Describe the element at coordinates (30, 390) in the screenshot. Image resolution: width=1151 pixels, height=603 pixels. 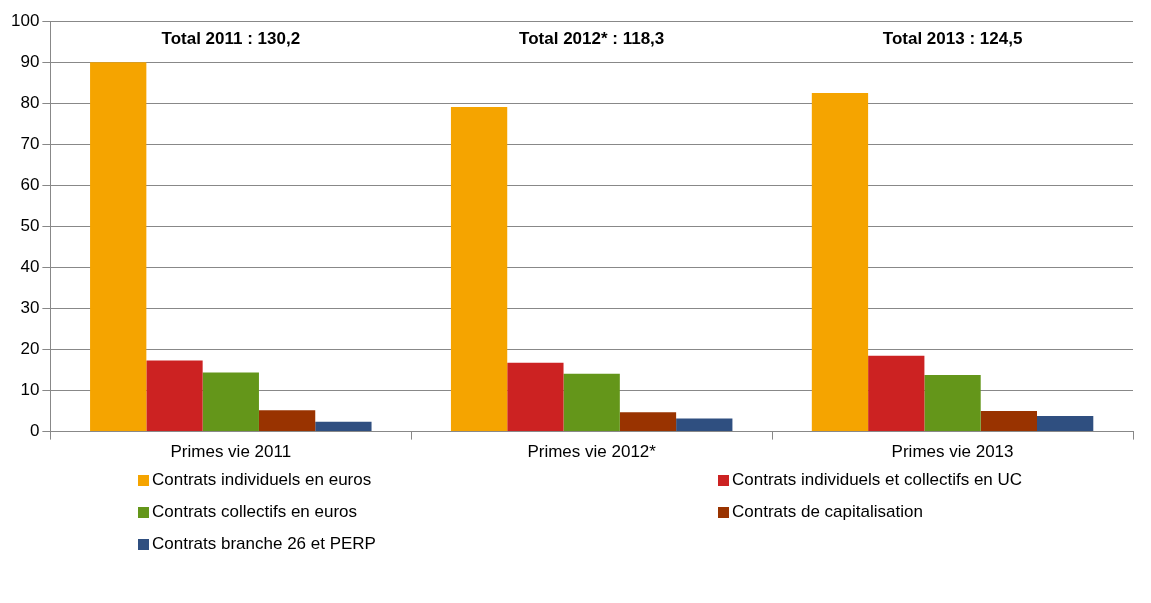
I see `y-tick-label: 10` at that location.